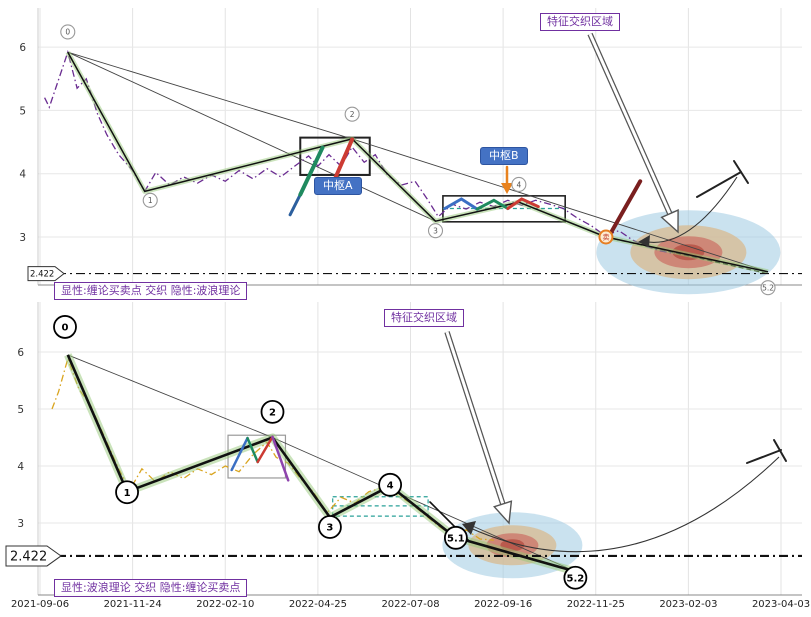  Describe the element at coordinates (40, 604) in the screenshot. I see `x-tick-label: 2021-09-06` at that location.